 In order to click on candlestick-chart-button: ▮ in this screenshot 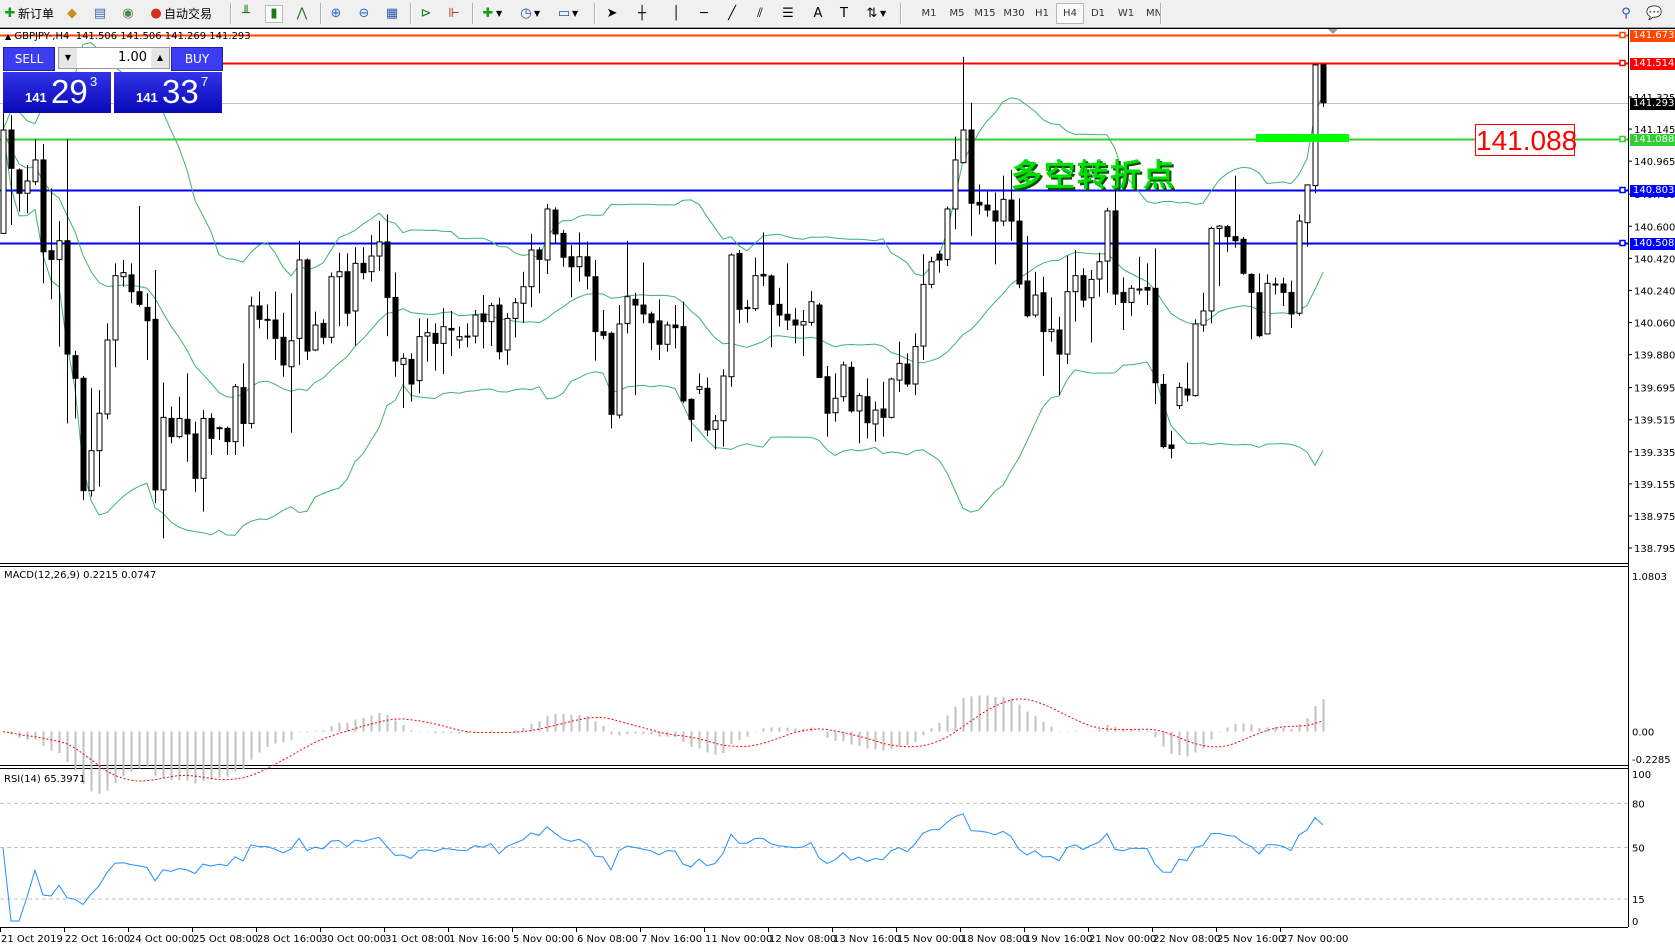, I will do `click(274, 13)`.